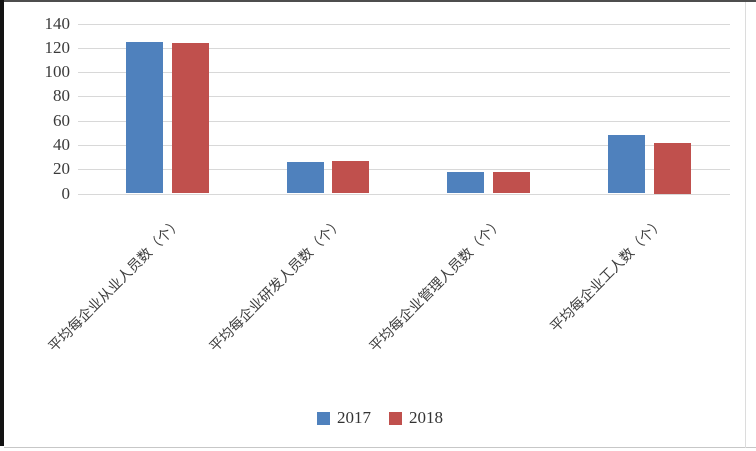 Image resolution: width=756 pixels, height=451 pixels. Describe the element at coordinates (426, 417) in the screenshot. I see `legend-label-2018: 2018` at that location.